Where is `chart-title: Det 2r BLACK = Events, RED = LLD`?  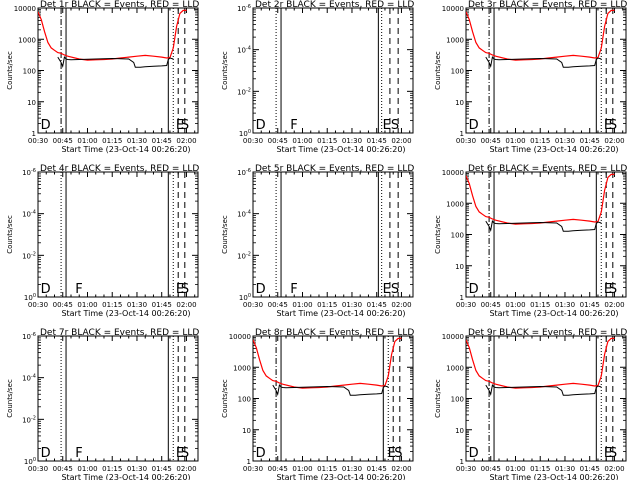 chart-title: Det 2r BLACK = Events, RED = LLD is located at coordinates (334, 5).